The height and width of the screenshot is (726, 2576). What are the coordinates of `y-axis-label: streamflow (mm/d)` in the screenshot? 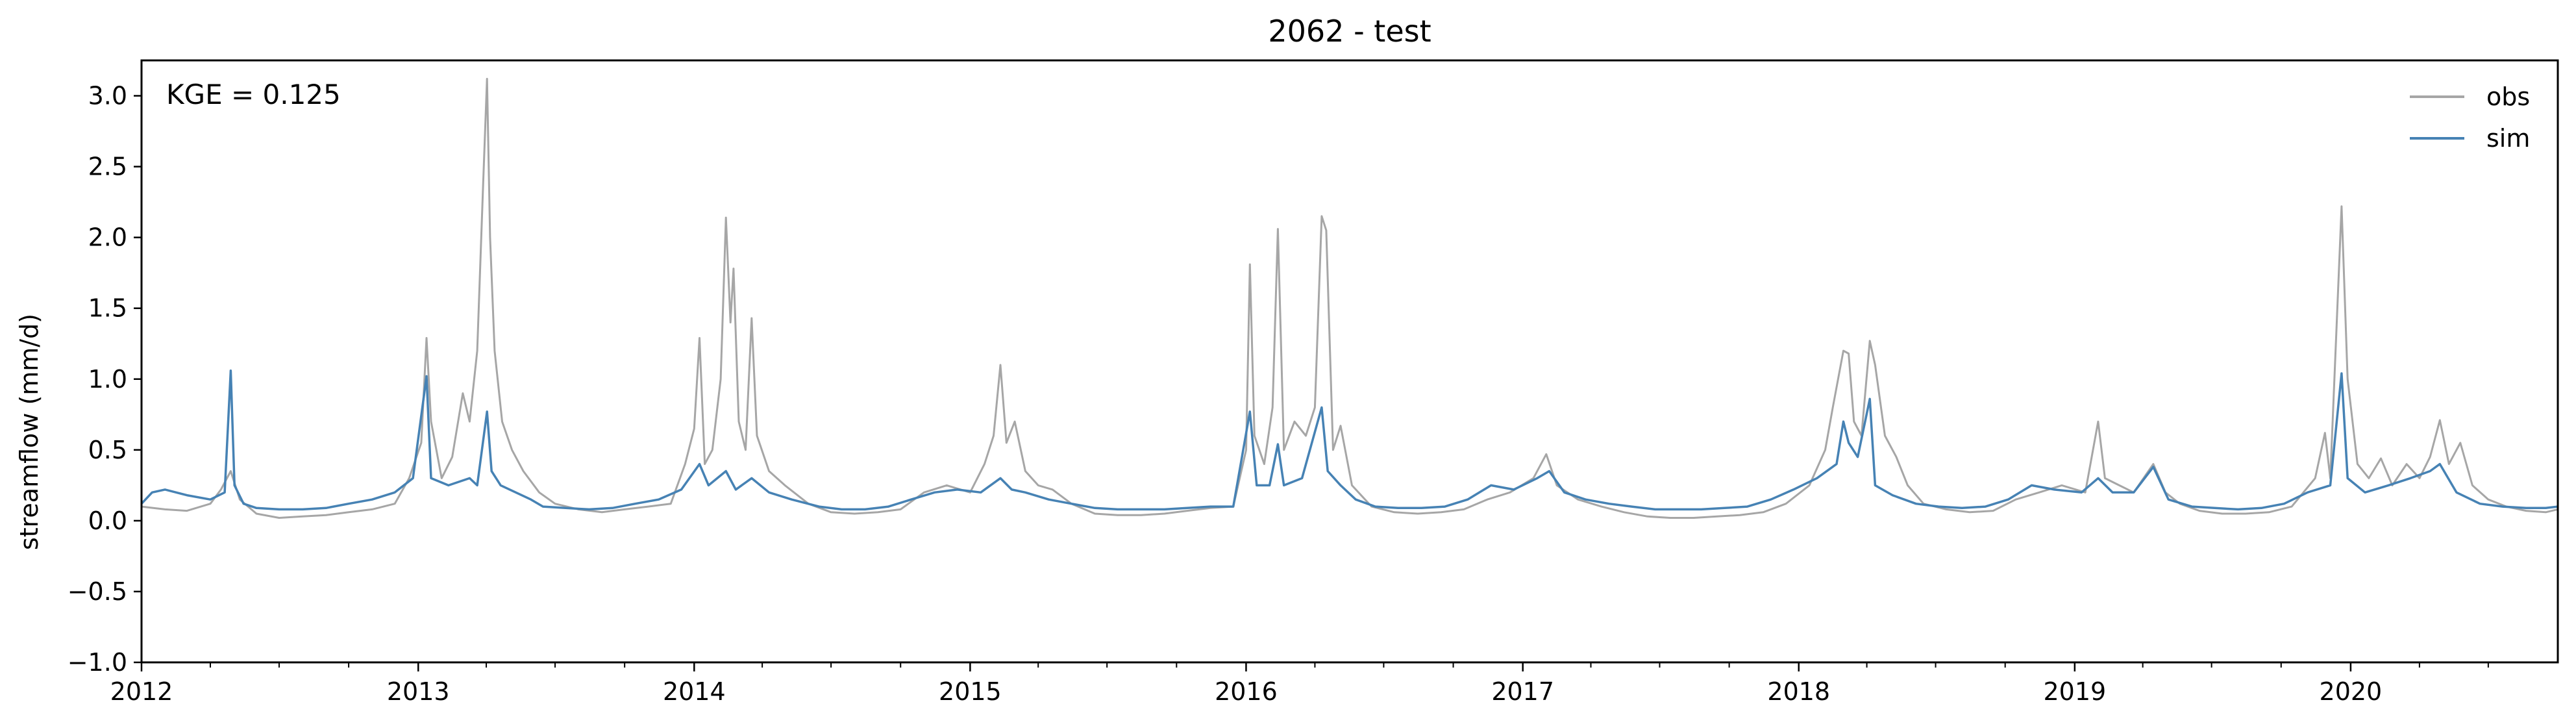 It's located at (29, 432).